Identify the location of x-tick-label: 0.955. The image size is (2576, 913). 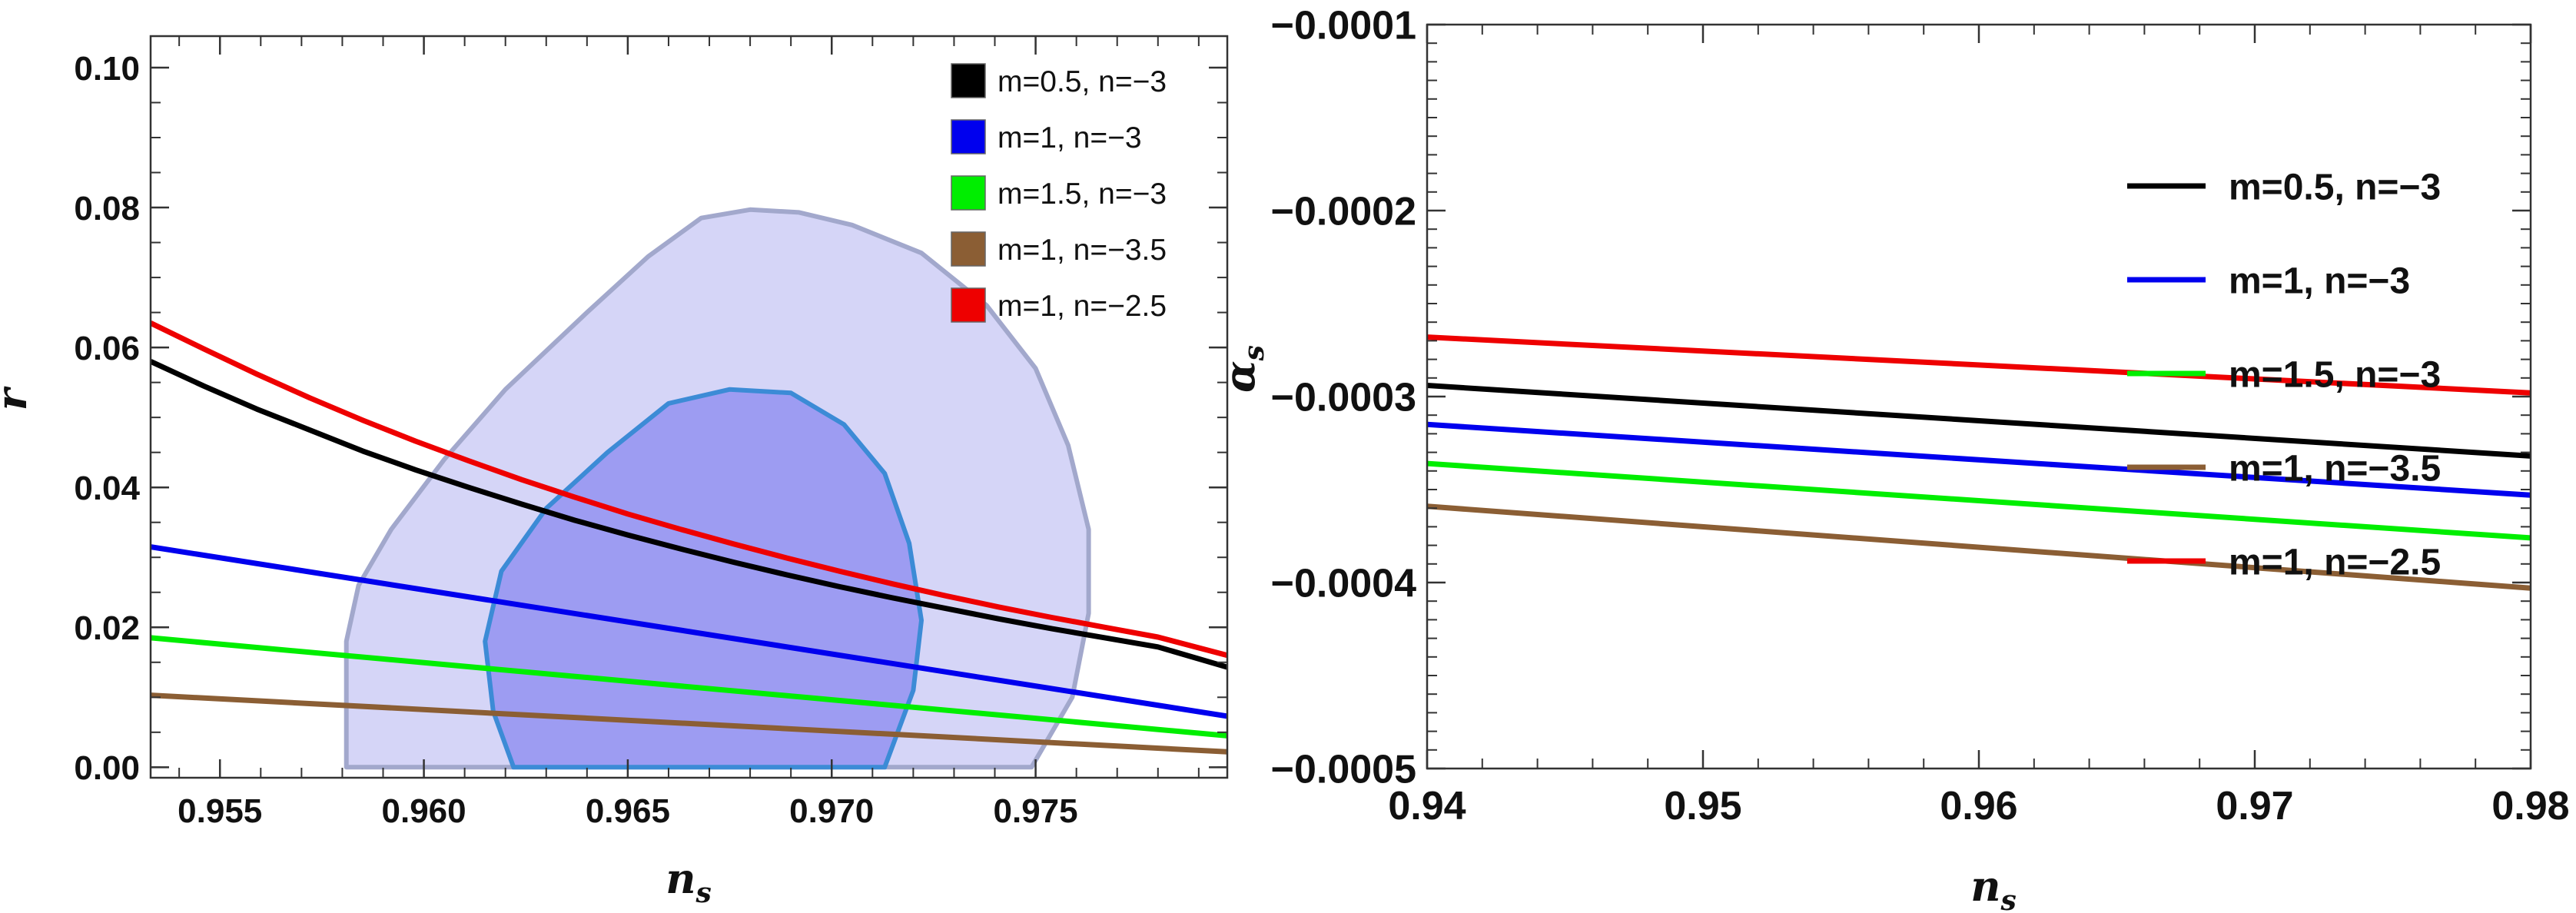
(220, 811).